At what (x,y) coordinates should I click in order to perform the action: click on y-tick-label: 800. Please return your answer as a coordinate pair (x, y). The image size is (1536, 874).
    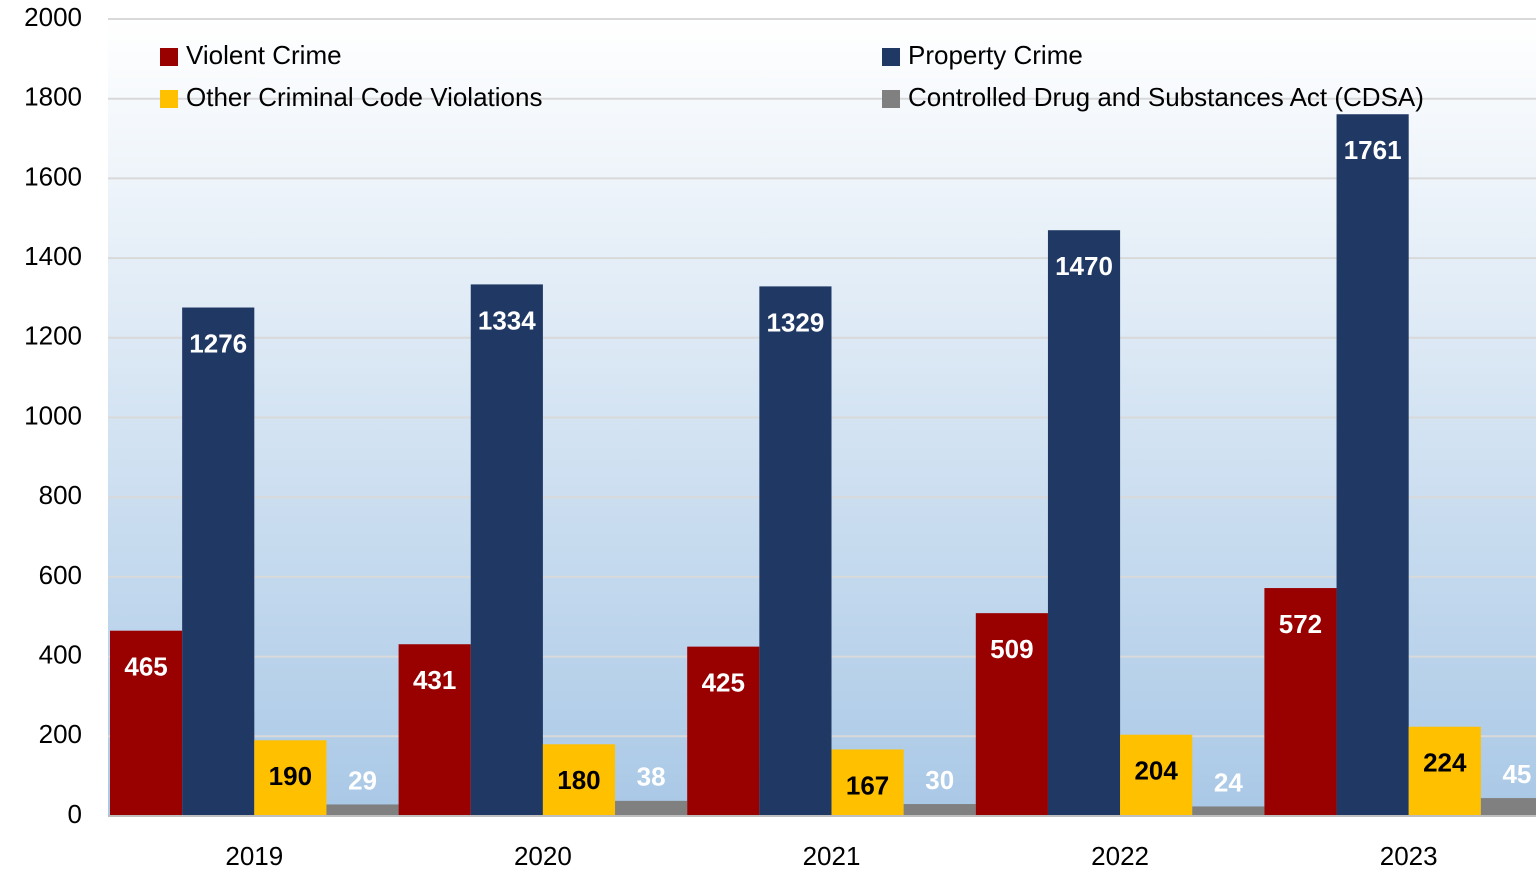
    Looking at the image, I should click on (60, 495).